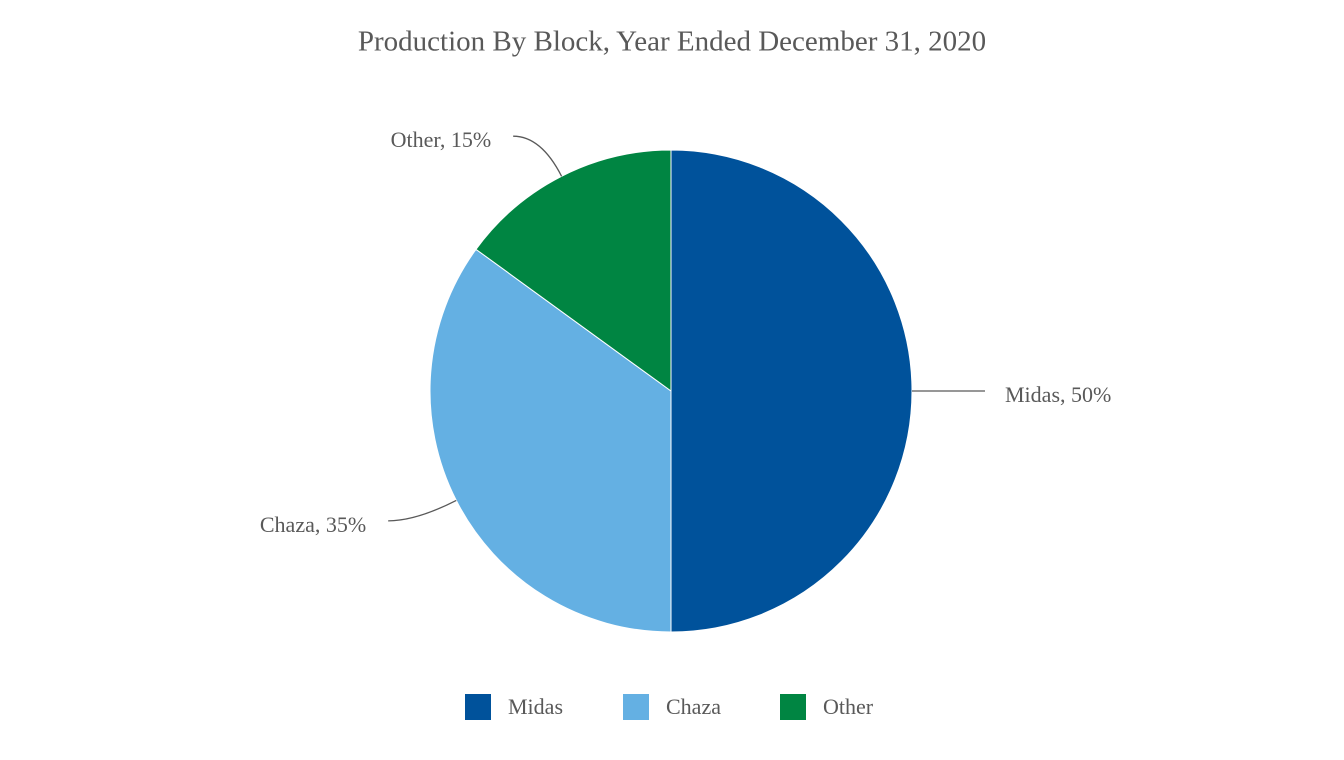 This screenshot has width=1344, height=760. Describe the element at coordinates (693, 706) in the screenshot. I see `legend-label: Chaza` at that location.